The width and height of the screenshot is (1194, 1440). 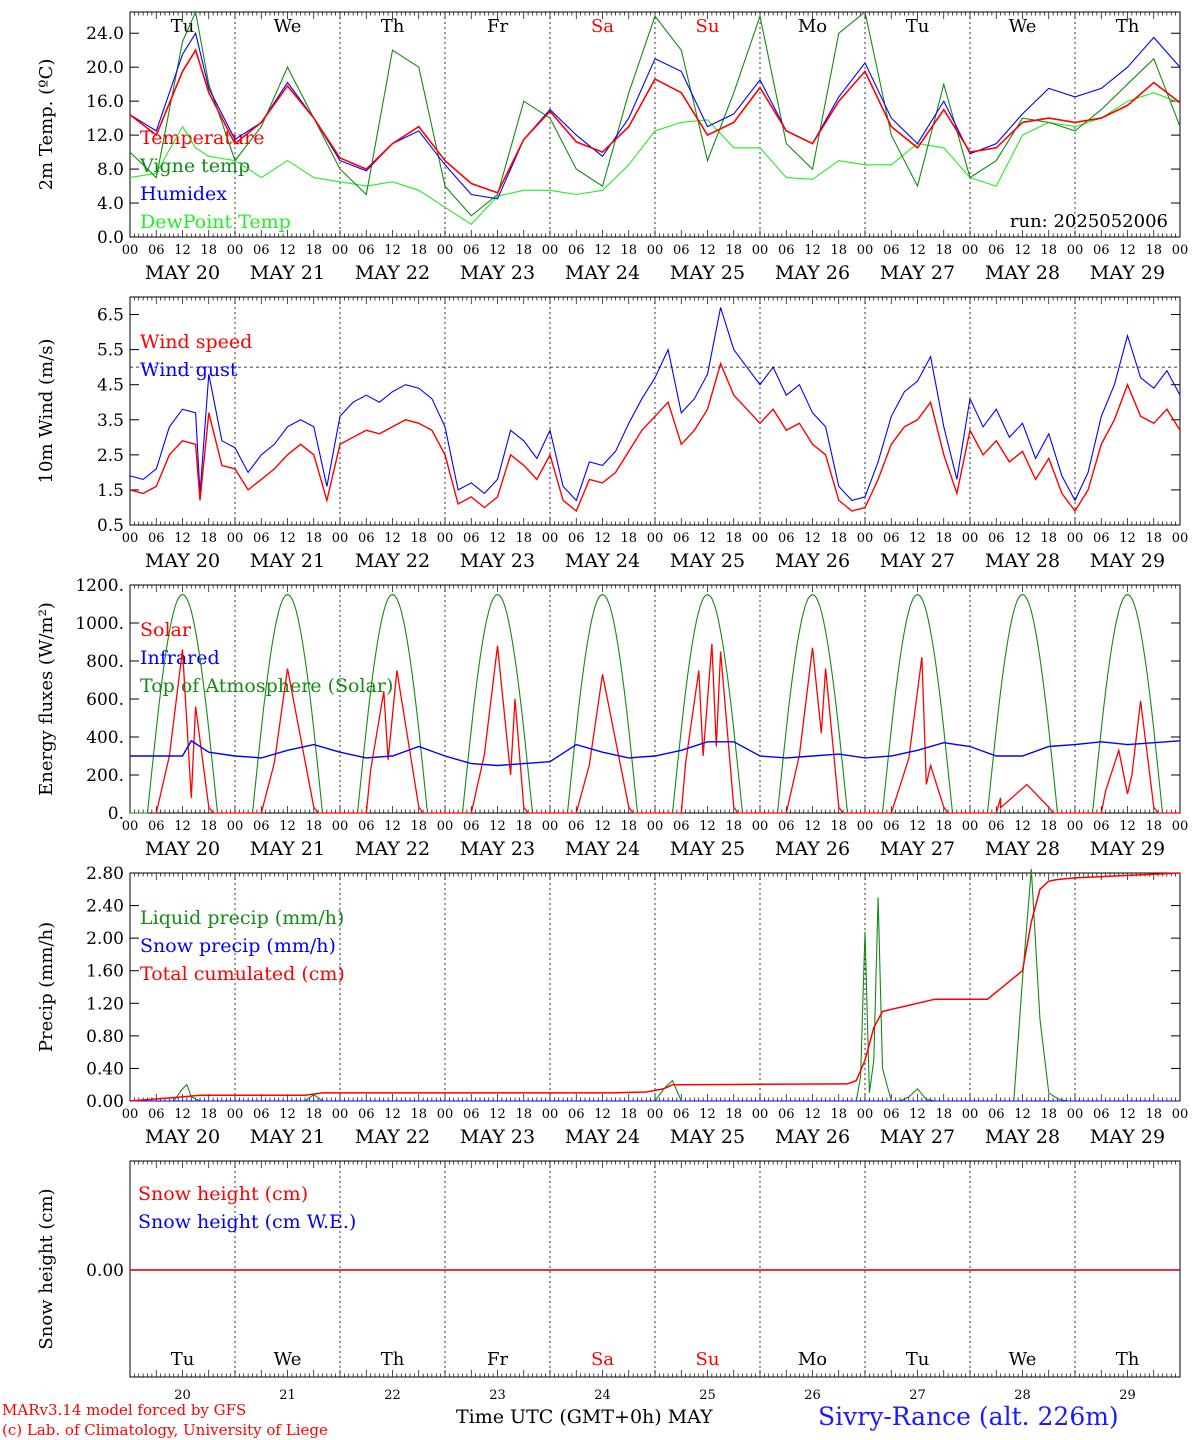 I want to click on y-tick-label: 200., so click(x=105, y=776).